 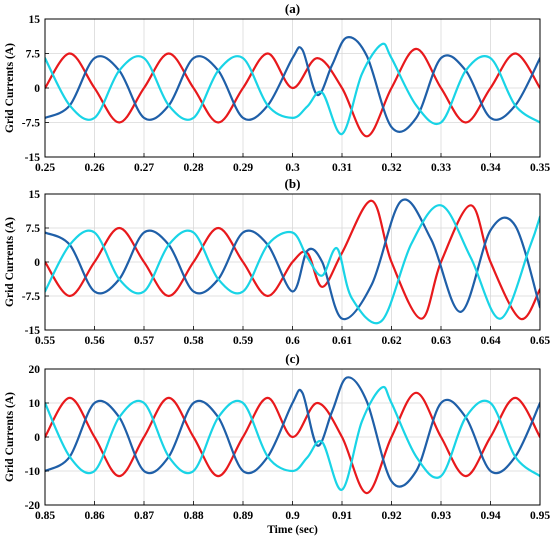 What do you see at coordinates (193, 341) in the screenshot?
I see `x-tick-label: 0.58` at bounding box center [193, 341].